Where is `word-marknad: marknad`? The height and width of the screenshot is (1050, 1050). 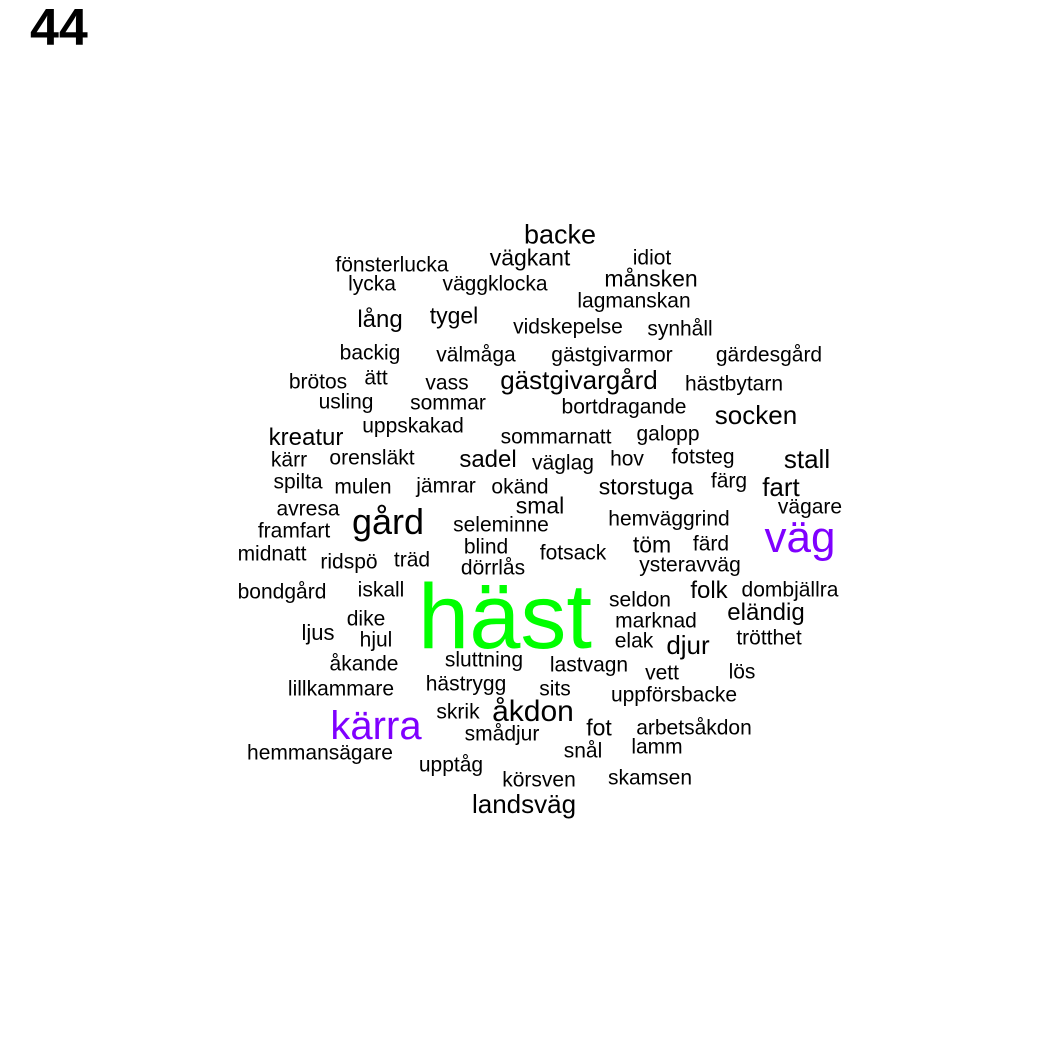
word-marknad: marknad is located at coordinates (656, 621).